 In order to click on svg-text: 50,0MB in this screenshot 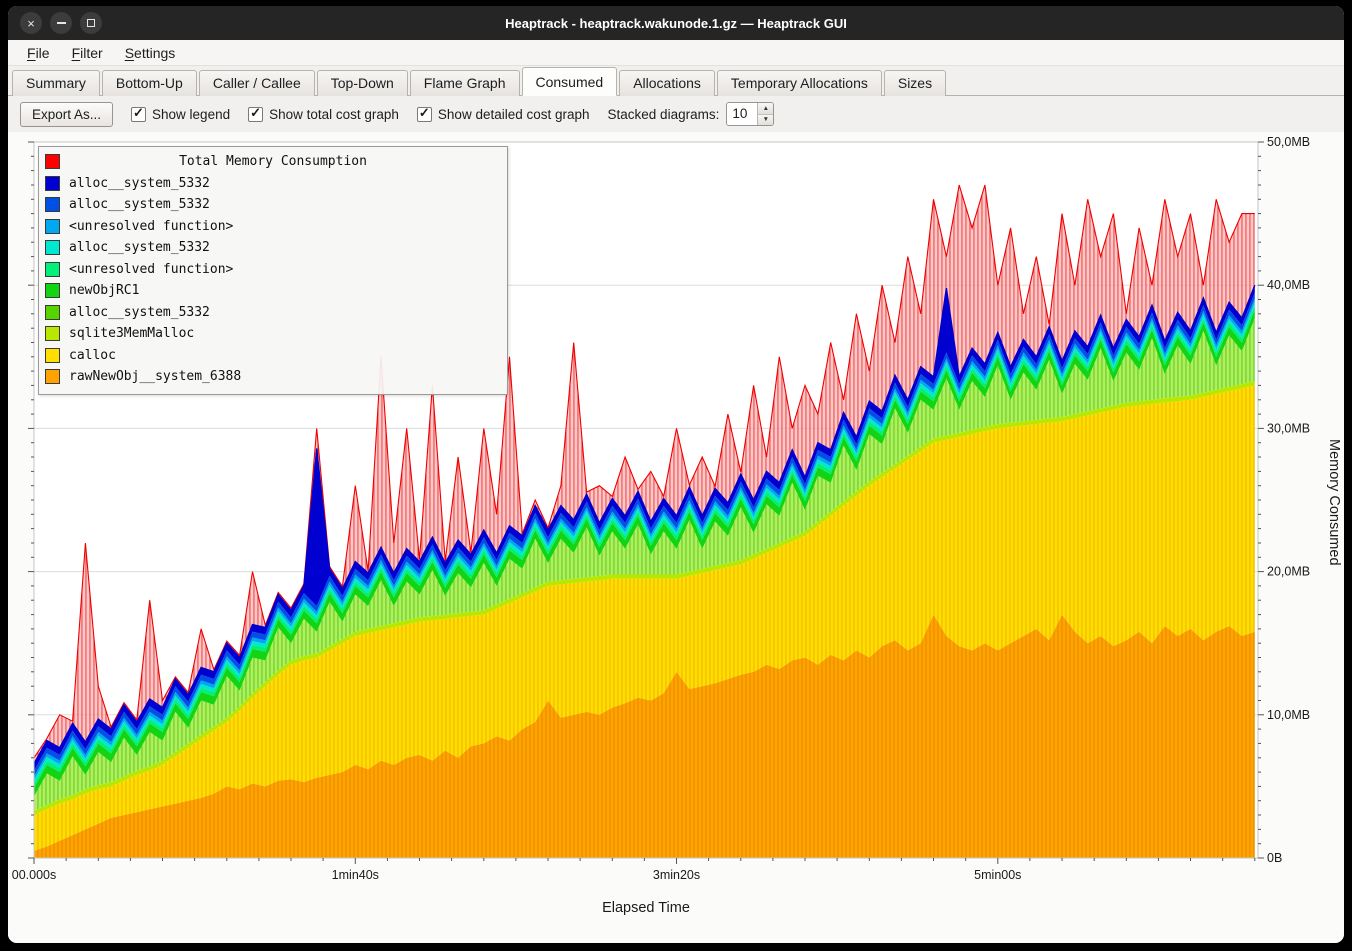, I will do `click(1288, 142)`.